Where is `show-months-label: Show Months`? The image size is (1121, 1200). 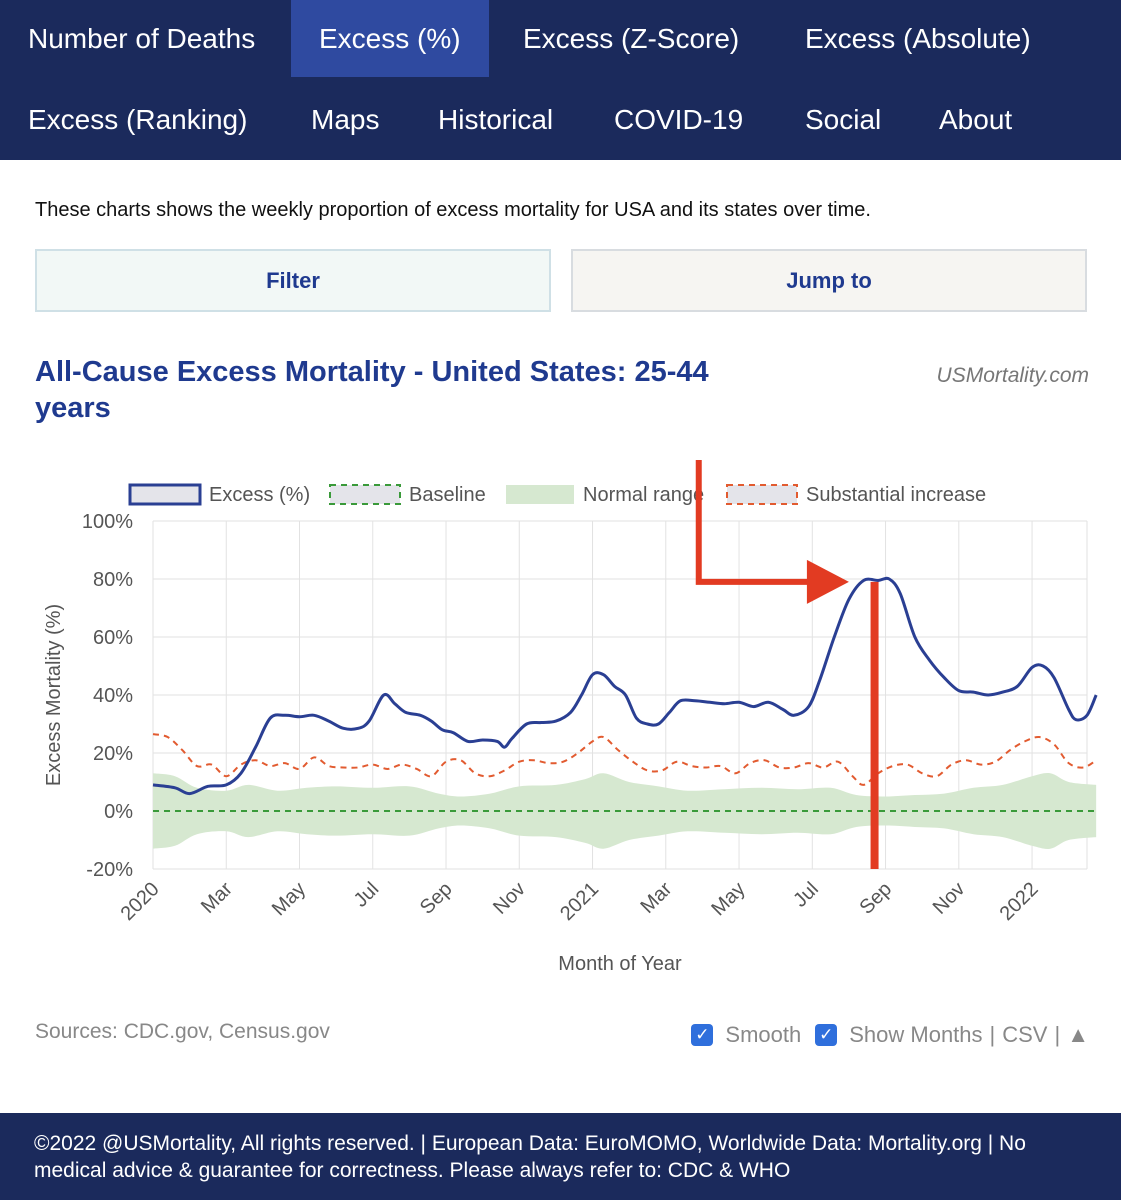
show-months-label: Show Months is located at coordinates (916, 1034).